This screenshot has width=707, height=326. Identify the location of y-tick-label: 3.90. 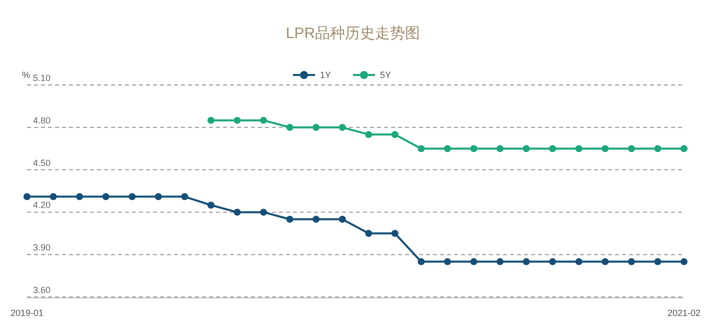
(42, 247).